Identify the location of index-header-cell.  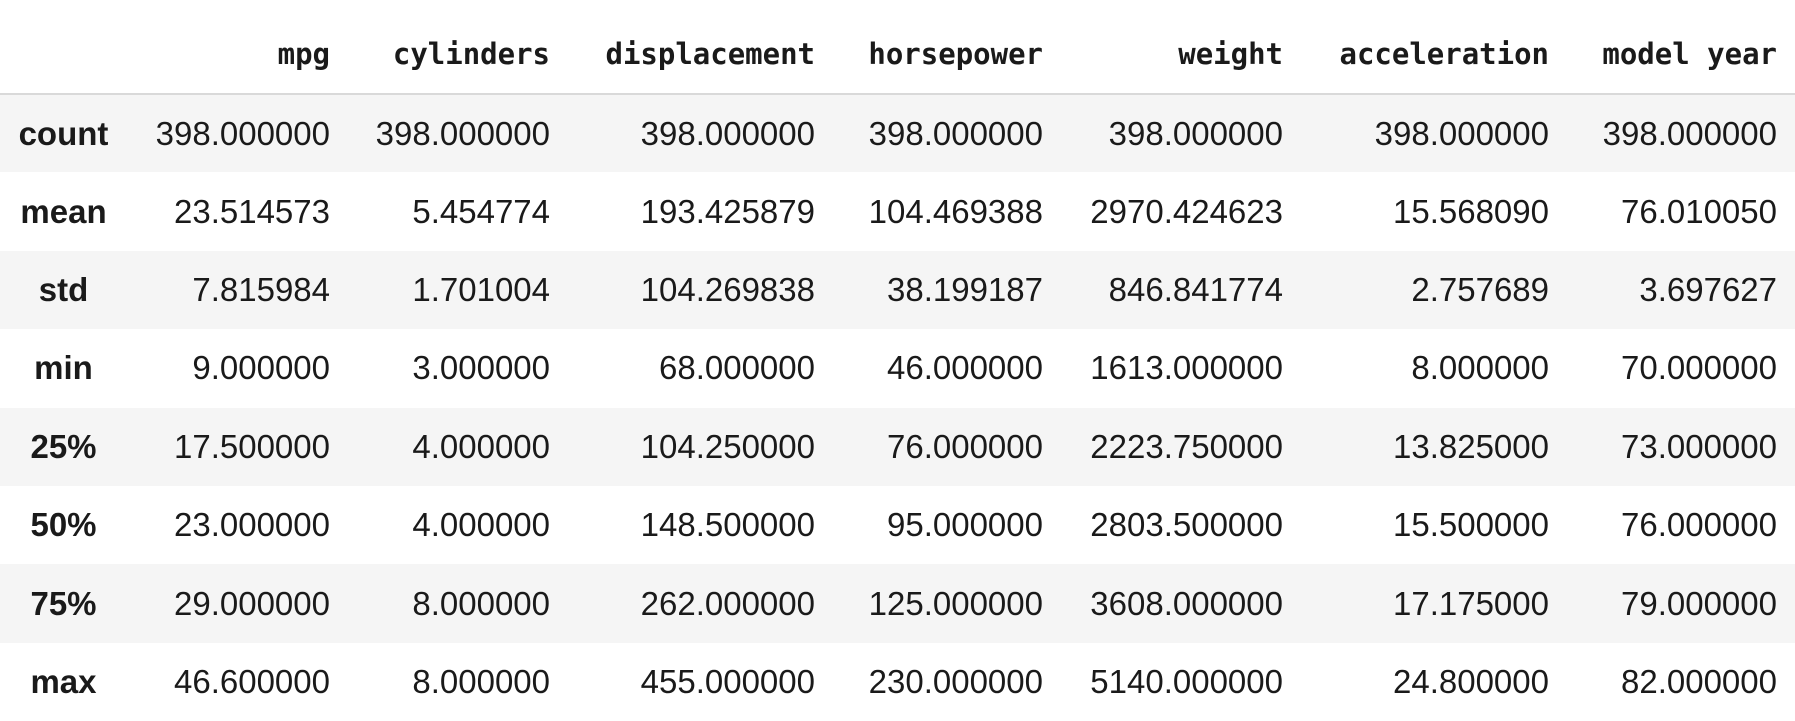
(63, 47).